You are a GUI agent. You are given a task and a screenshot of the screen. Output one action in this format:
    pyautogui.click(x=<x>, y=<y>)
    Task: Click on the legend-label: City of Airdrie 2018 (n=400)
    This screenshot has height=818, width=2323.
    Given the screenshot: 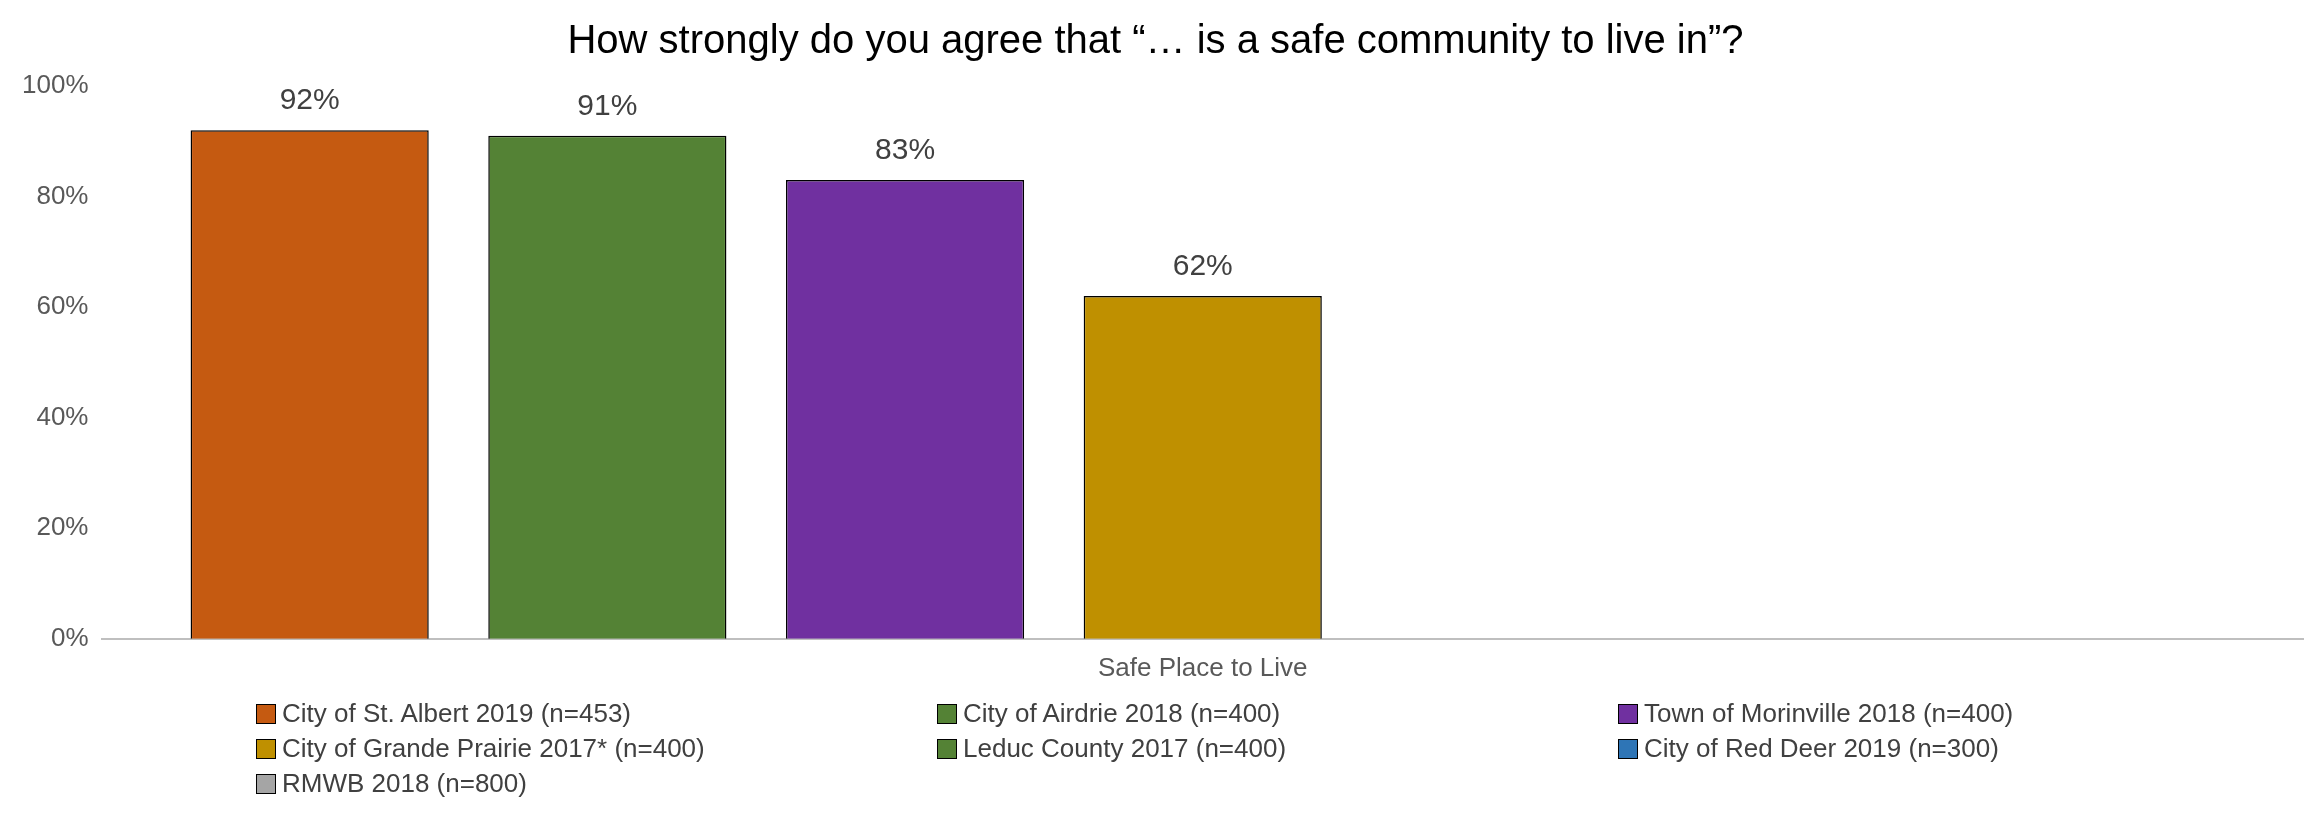 What is the action you would take?
    pyautogui.click(x=1122, y=713)
    